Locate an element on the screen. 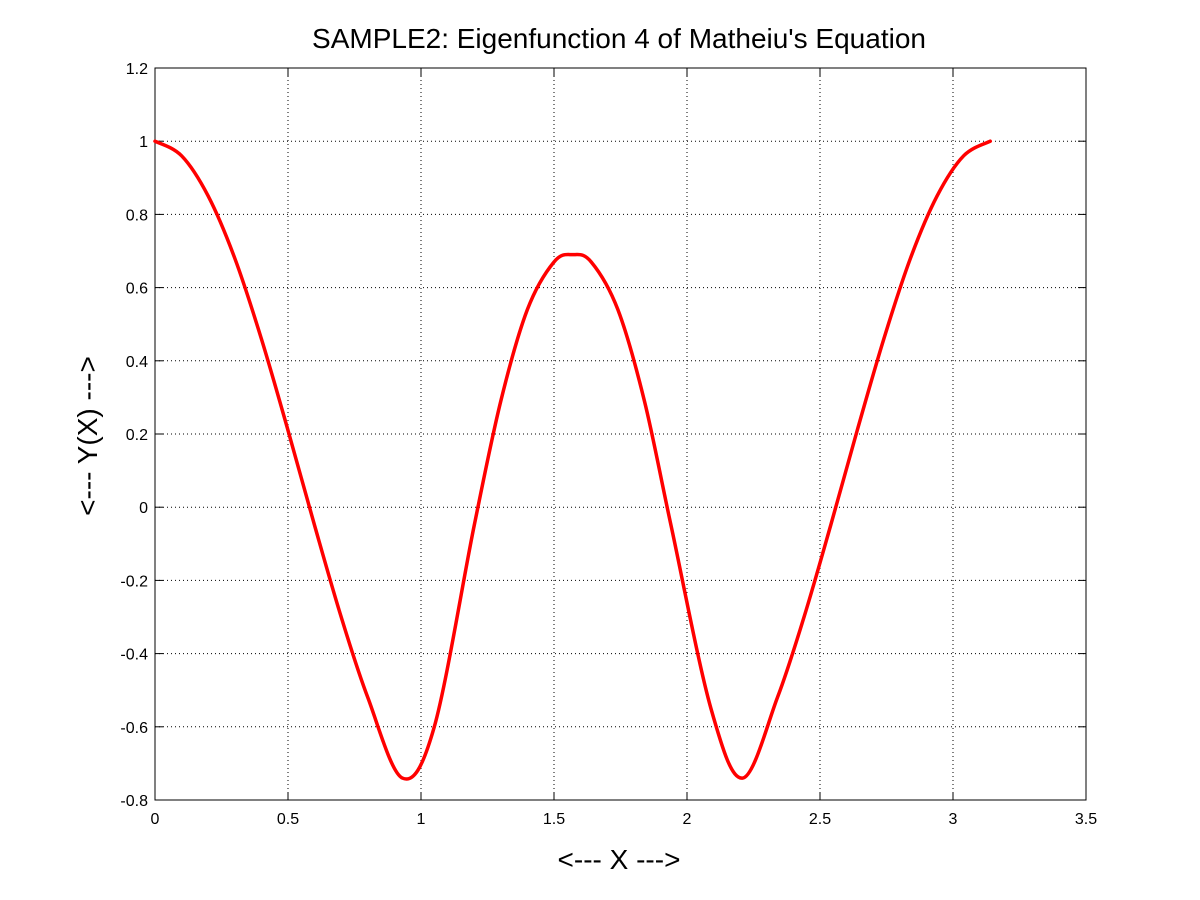  y-tick-label: -0.6 is located at coordinates (134, 728).